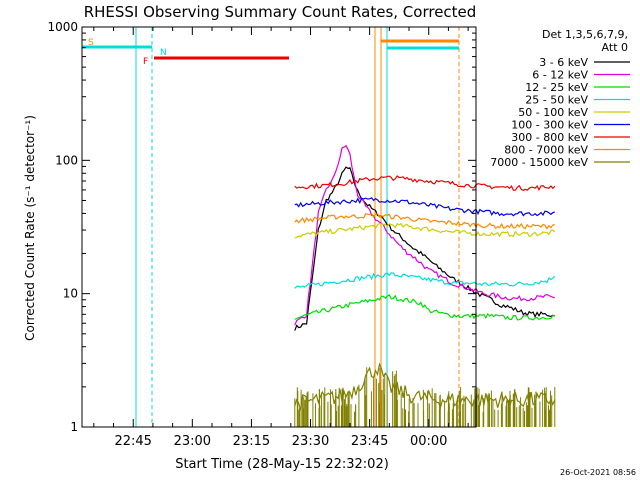 This screenshot has height=480, width=640. Describe the element at coordinates (425, 386) in the screenshot. I see `series-line-7000to15000kev` at that location.